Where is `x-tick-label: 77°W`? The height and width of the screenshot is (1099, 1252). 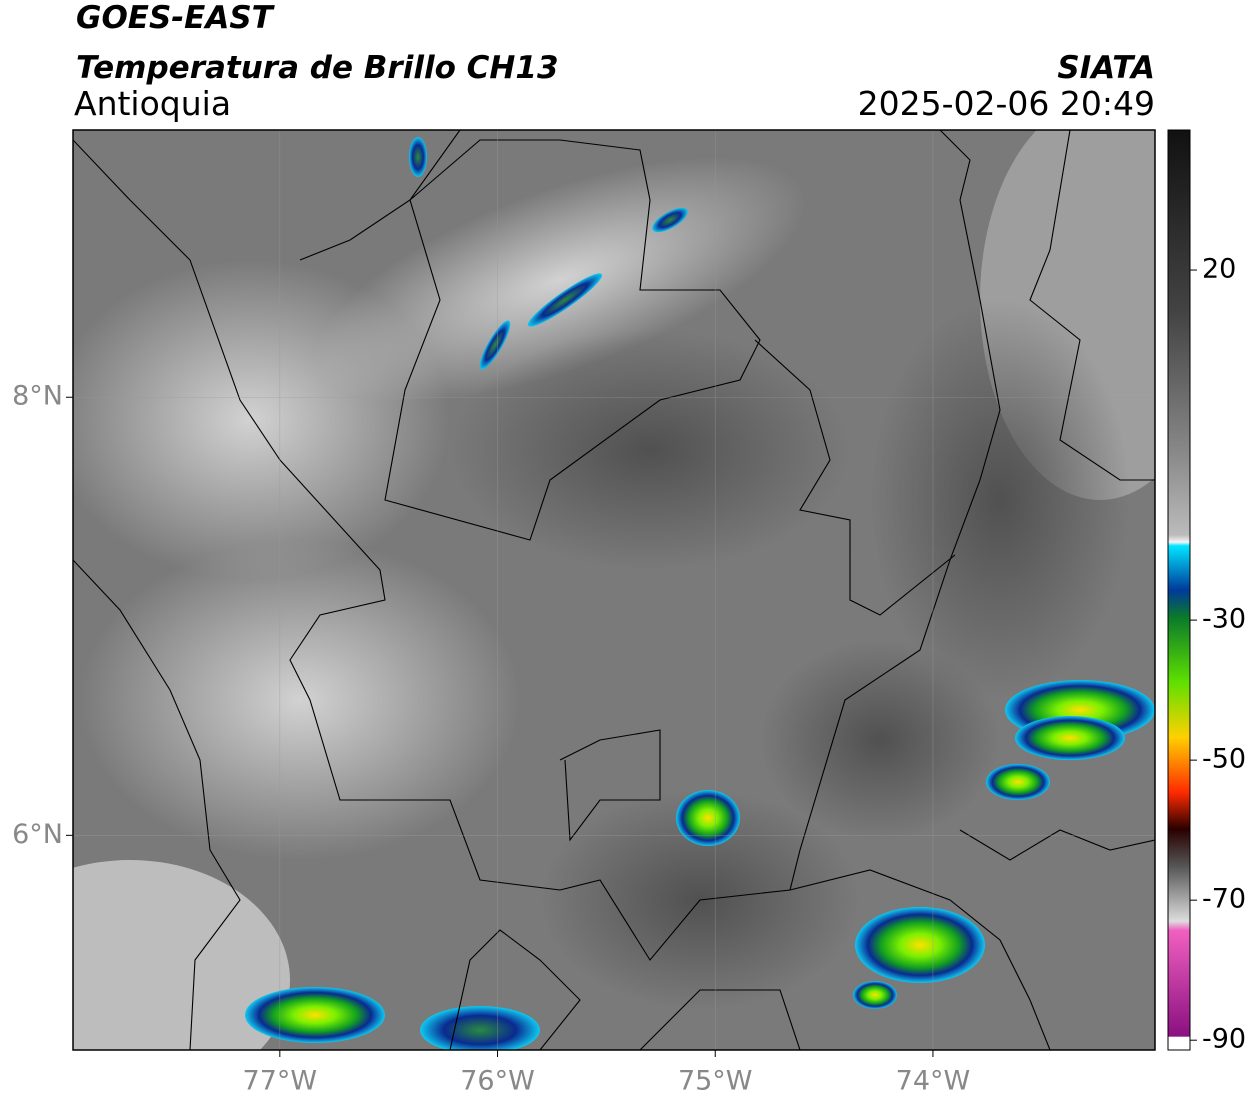 x-tick-label: 77°W is located at coordinates (280, 1081).